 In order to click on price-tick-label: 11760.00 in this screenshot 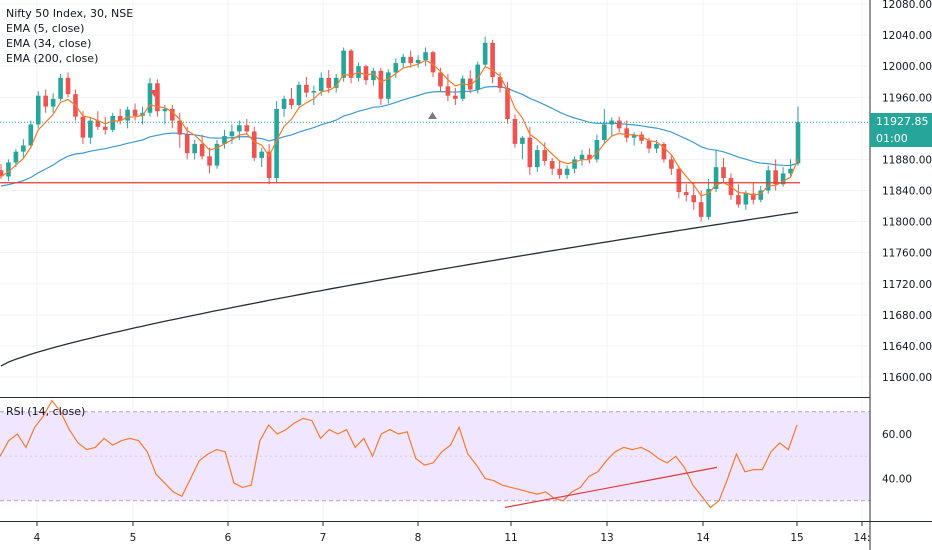, I will do `click(907, 254)`.